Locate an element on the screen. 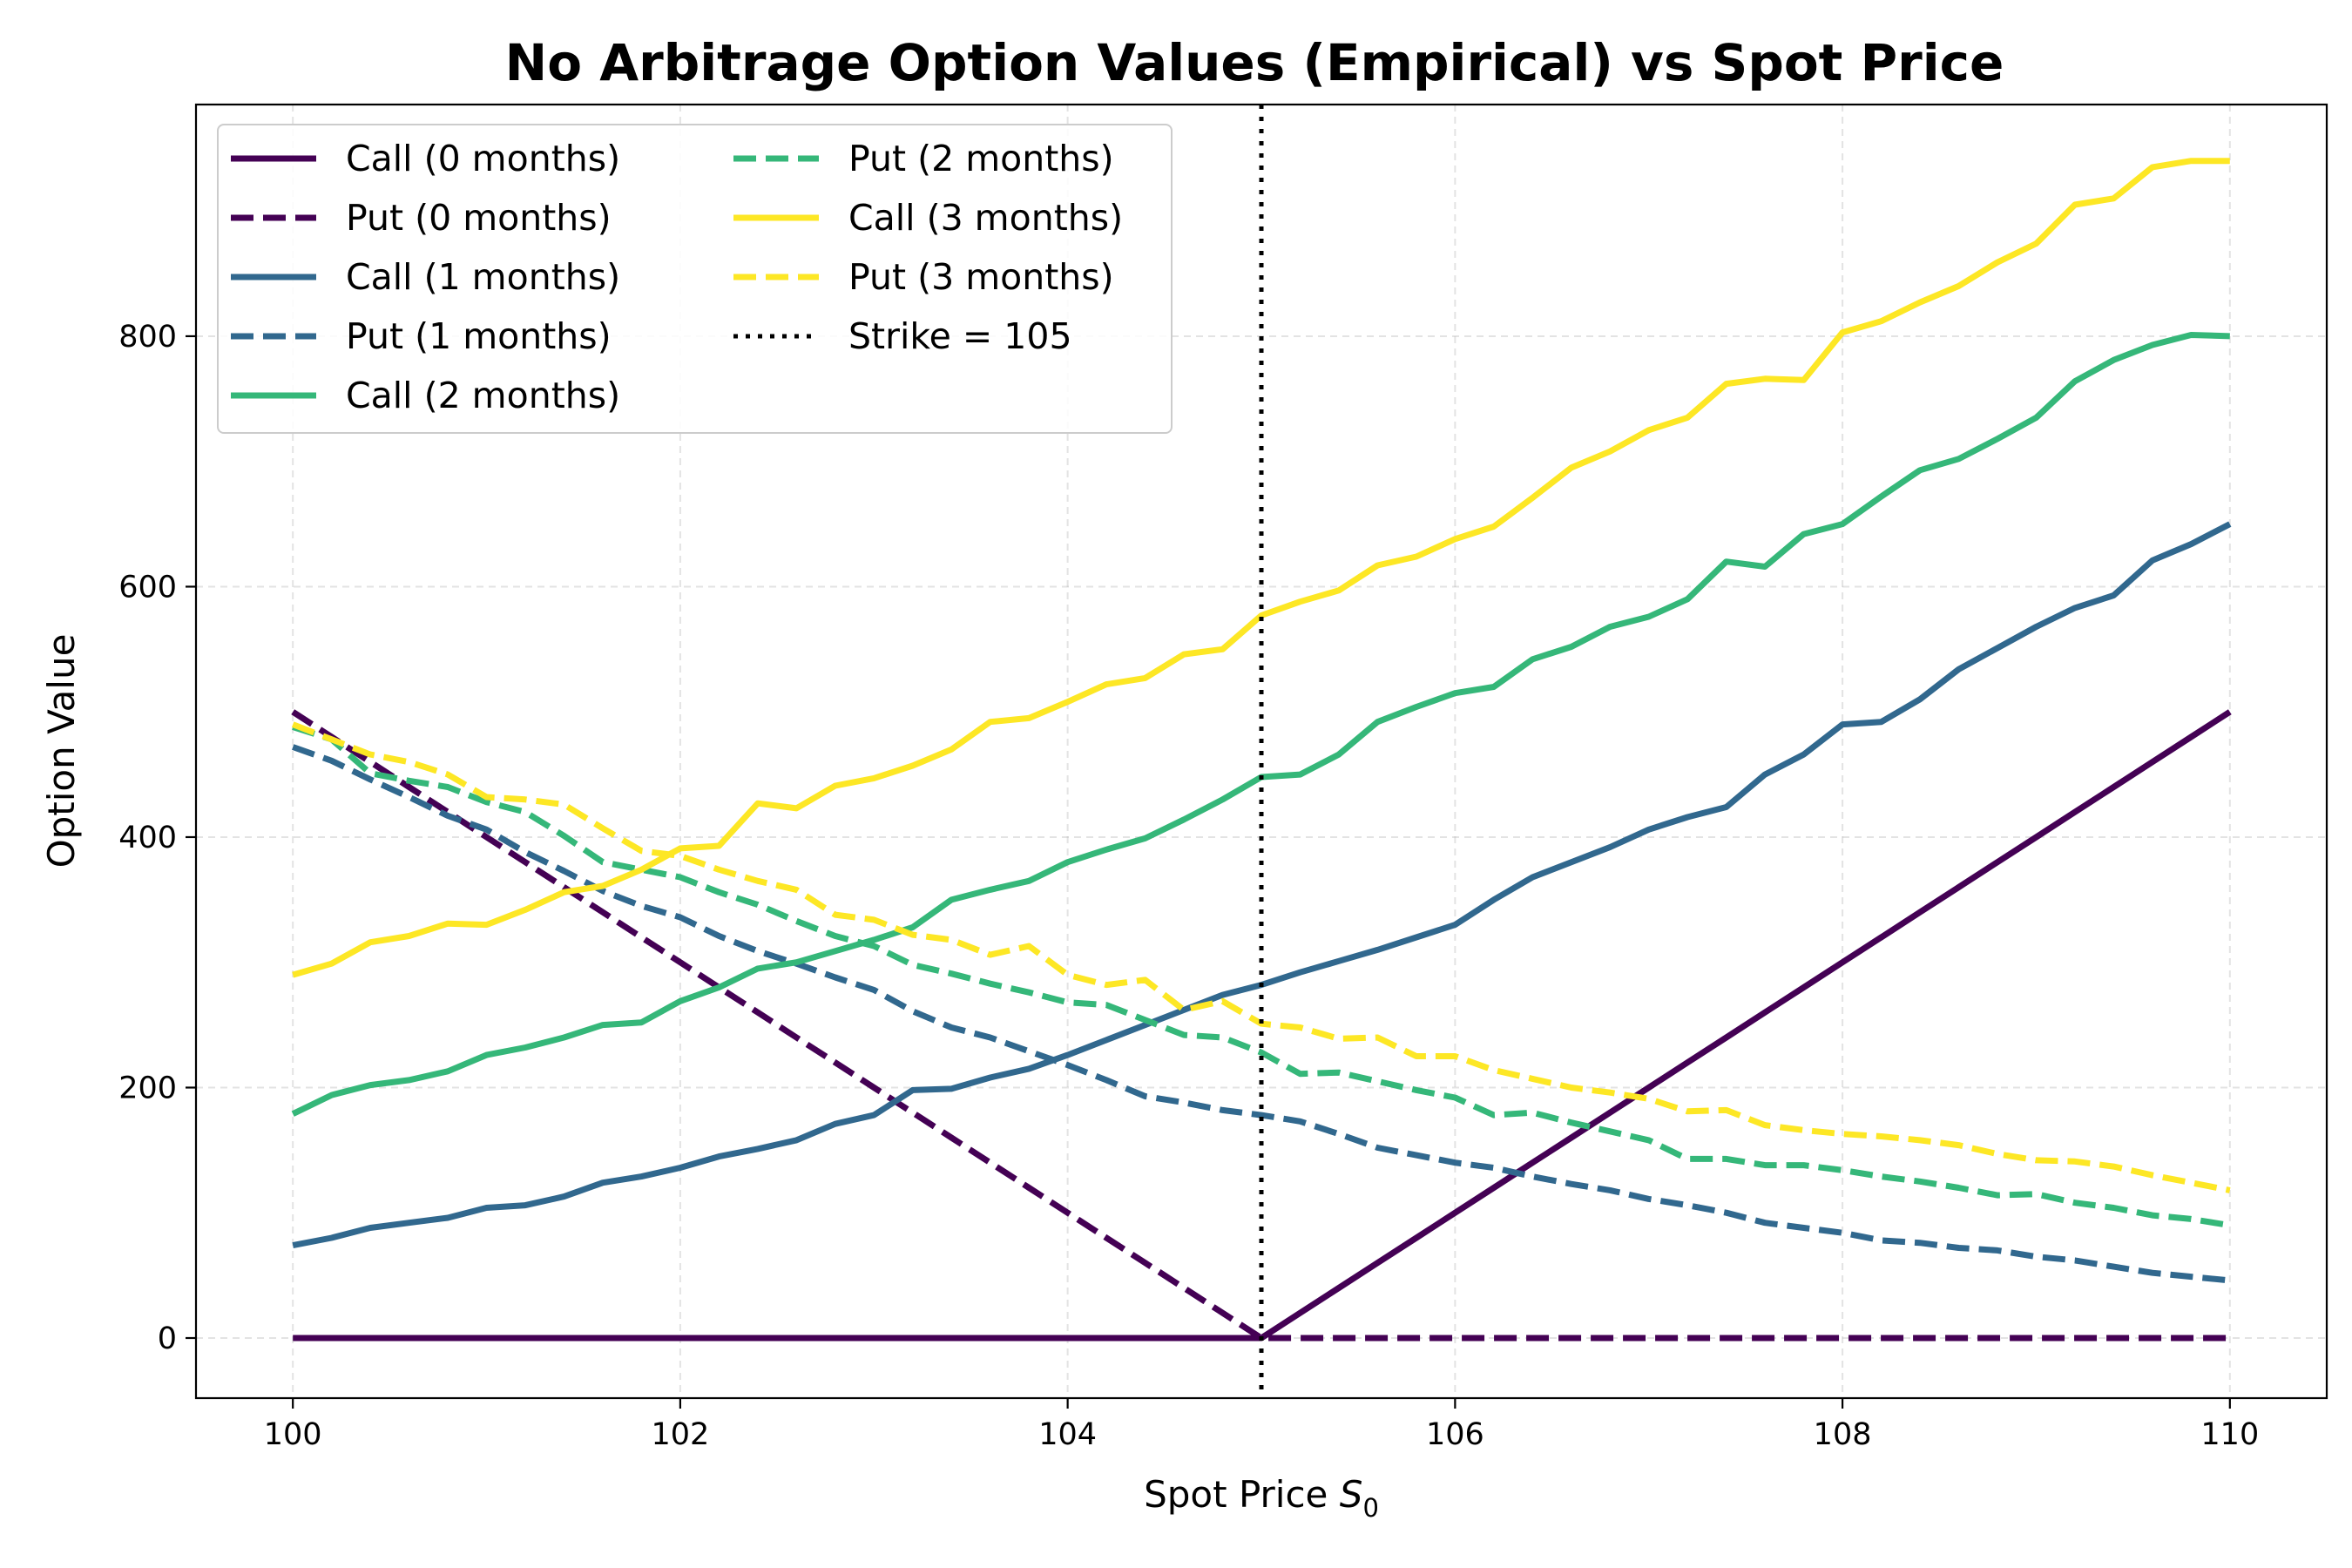 Image resolution: width=2352 pixels, height=1568 pixels. legend-label: Call (1 months) is located at coordinates (483, 277).